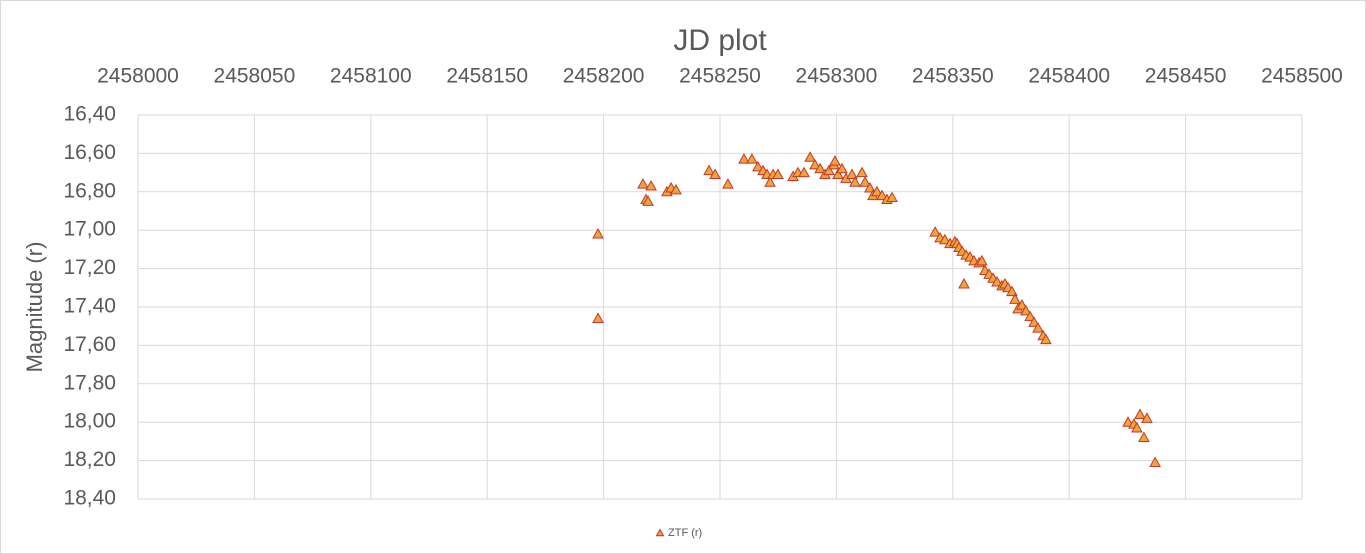 This screenshot has width=1366, height=554. I want to click on chart-title: JD plot, so click(720, 40).